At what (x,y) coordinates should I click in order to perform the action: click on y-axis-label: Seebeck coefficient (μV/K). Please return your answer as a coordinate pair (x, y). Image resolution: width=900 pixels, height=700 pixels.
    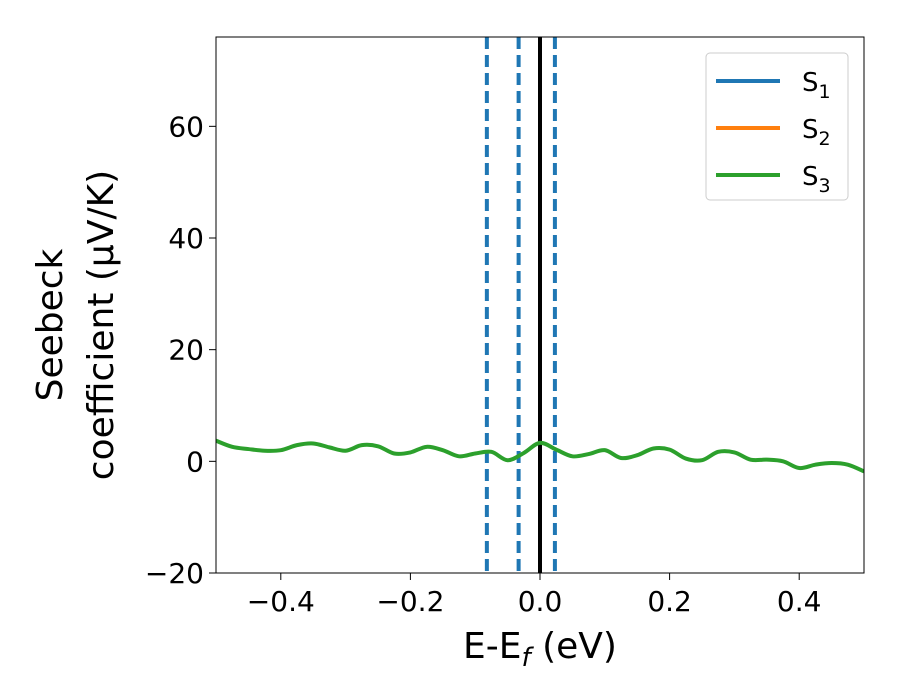
    Looking at the image, I should click on (76, 325).